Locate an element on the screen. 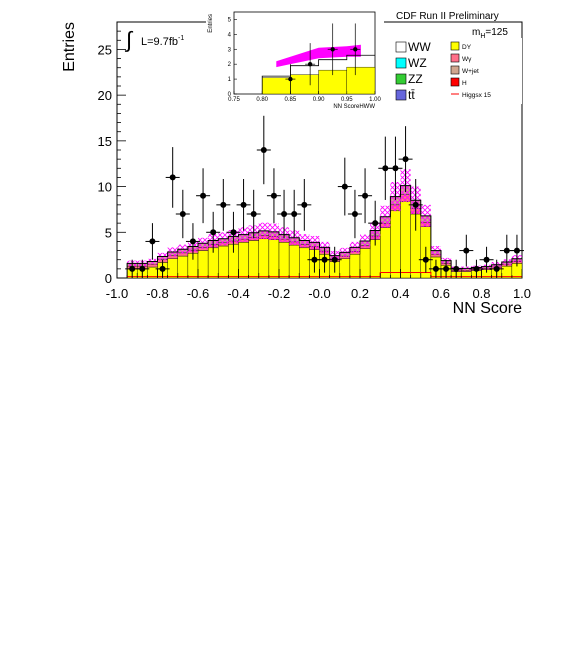 The height and width of the screenshot is (667, 567). inset-y-tick-label-0: 0 is located at coordinates (230, 95).